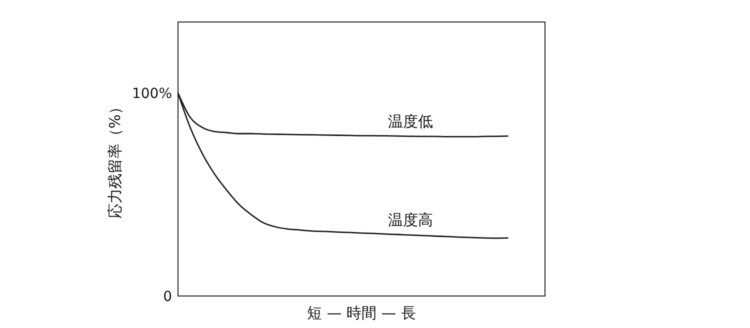 The image size is (750, 328). I want to click on y-tick-label: 100%, so click(152, 94).